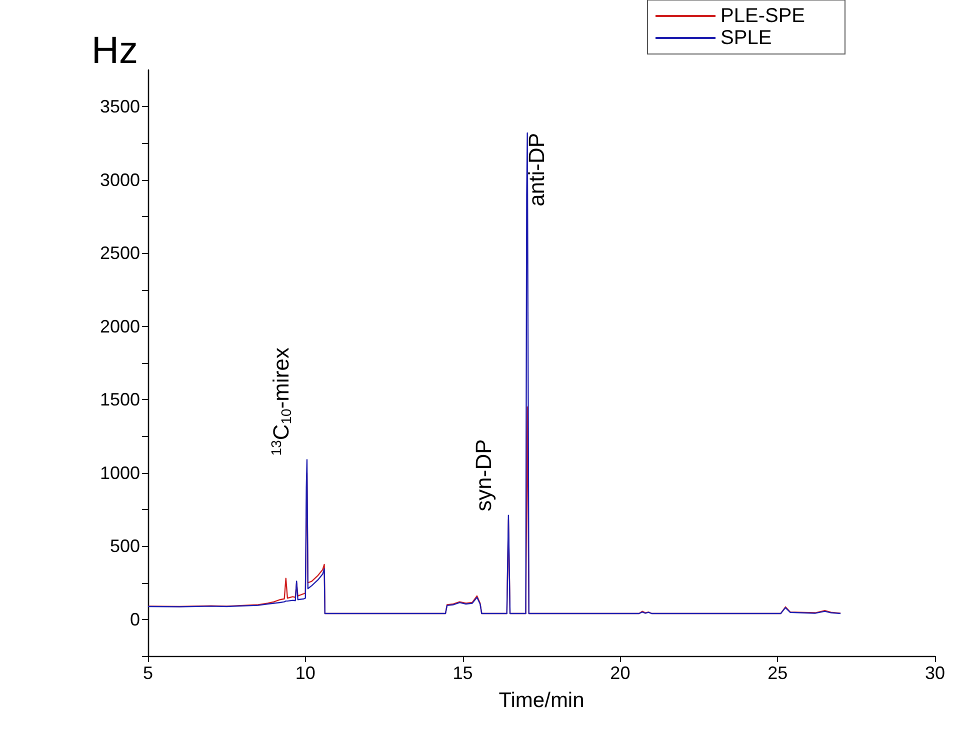  I want to click on y-tick-label: 500, so click(125, 546).